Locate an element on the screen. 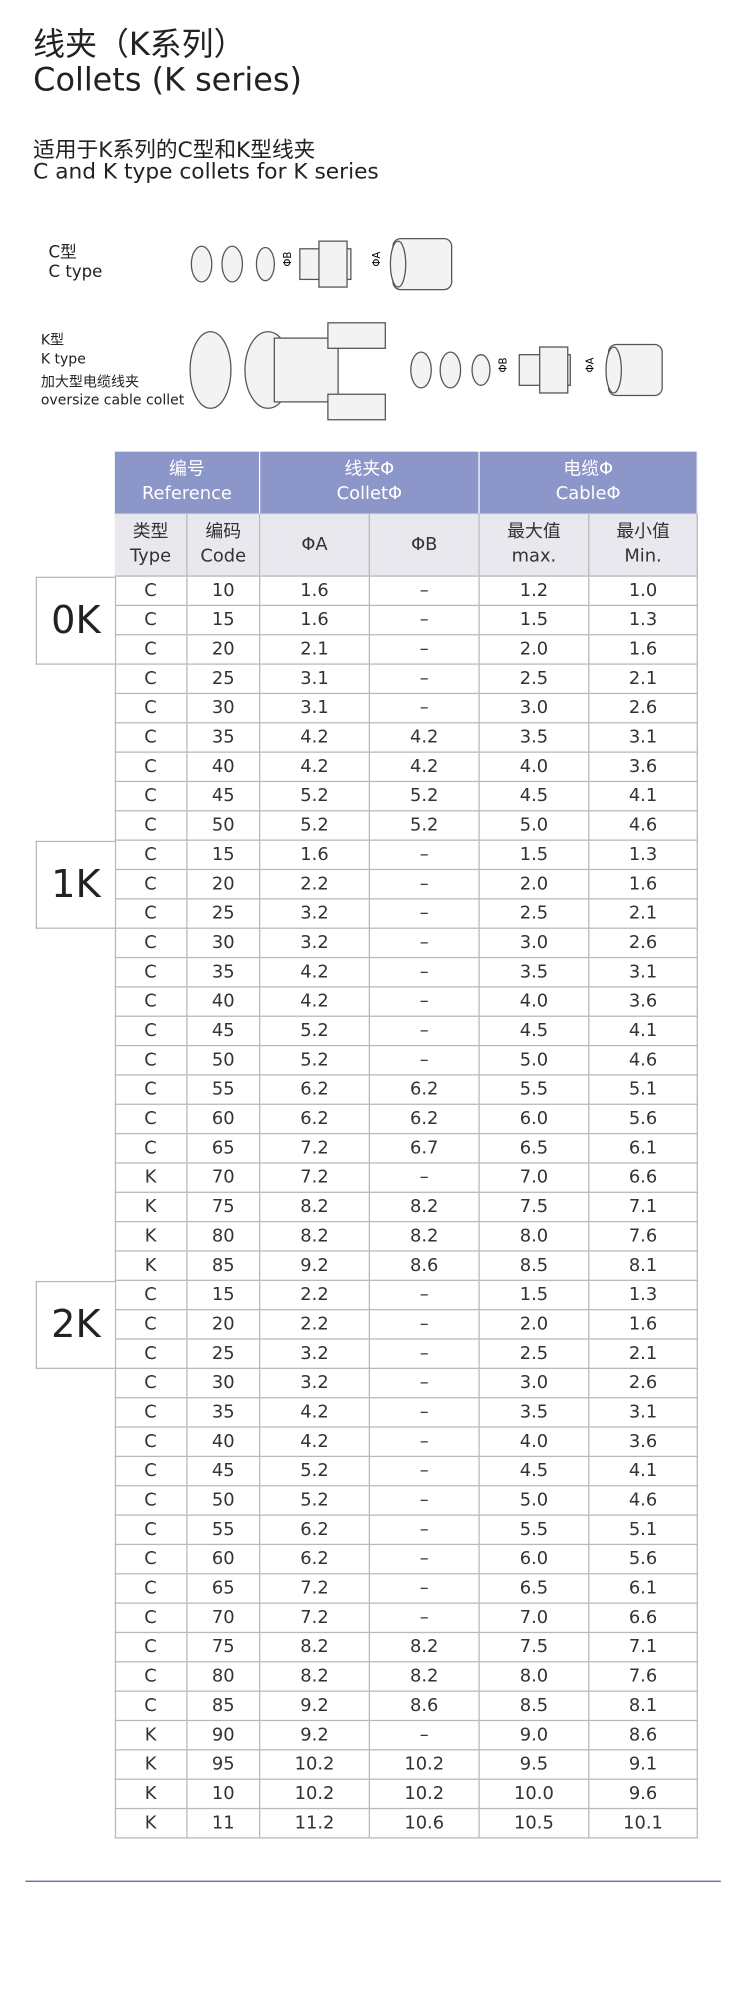 Image resolution: width=740 pixels, height=2000 pixels. k-type-note: 加大型电缆线夹 is located at coordinates (90, 382).